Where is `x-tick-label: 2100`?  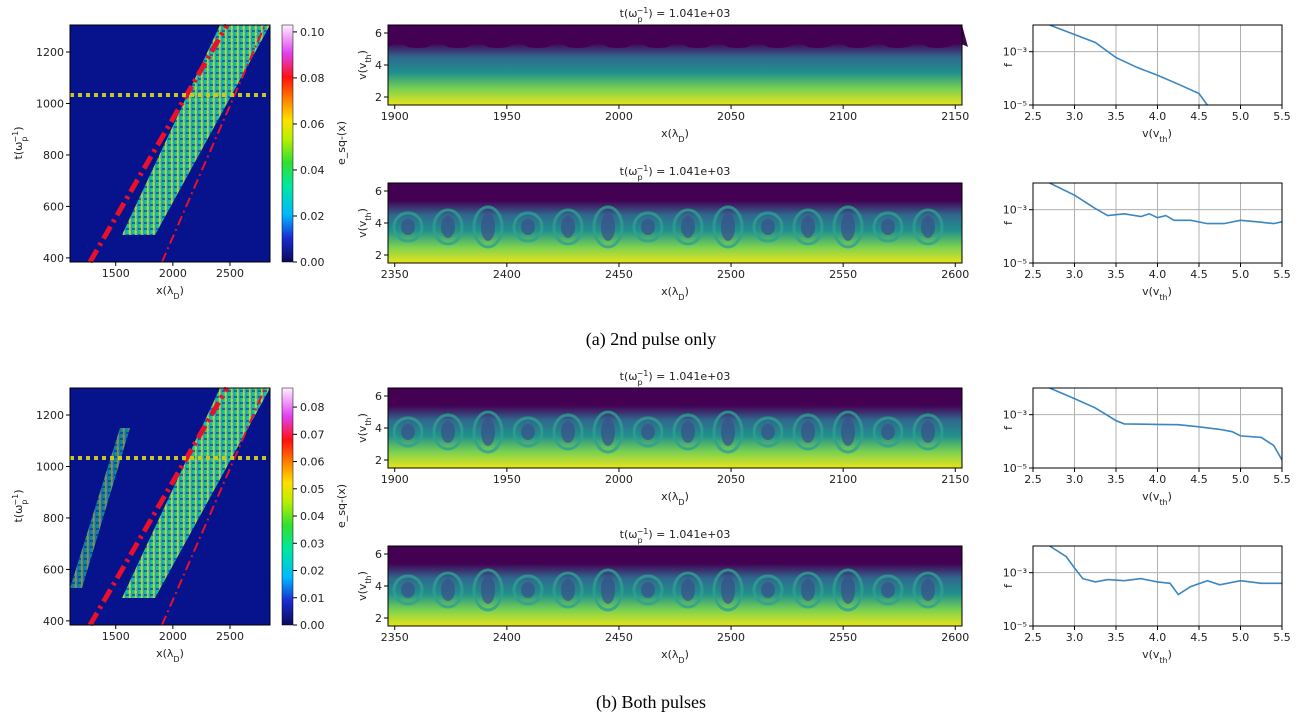 x-tick-label: 2100 is located at coordinates (843, 479).